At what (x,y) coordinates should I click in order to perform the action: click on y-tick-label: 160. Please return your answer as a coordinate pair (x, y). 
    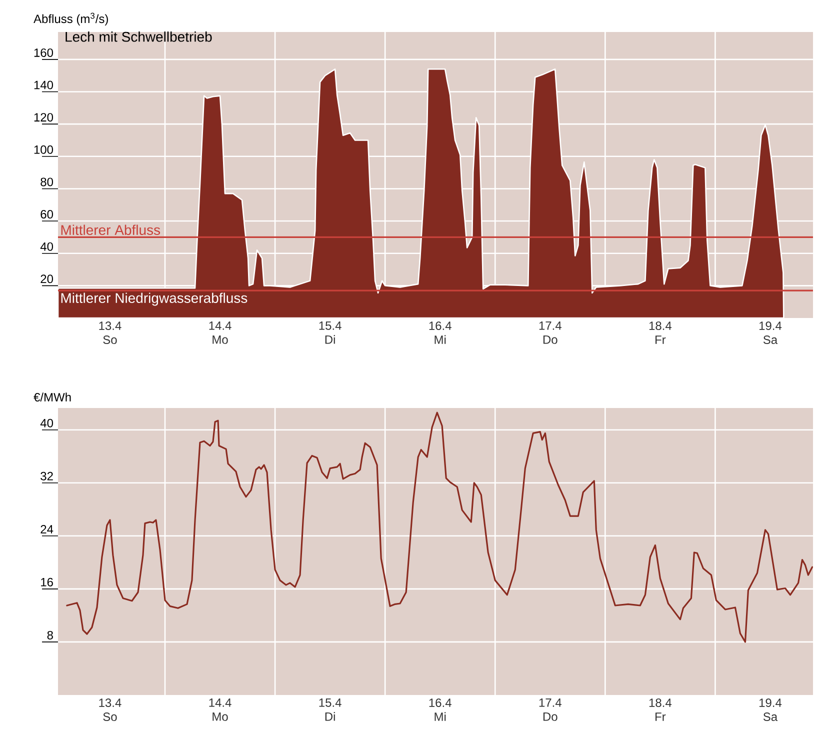
    Looking at the image, I should click on (44, 52).